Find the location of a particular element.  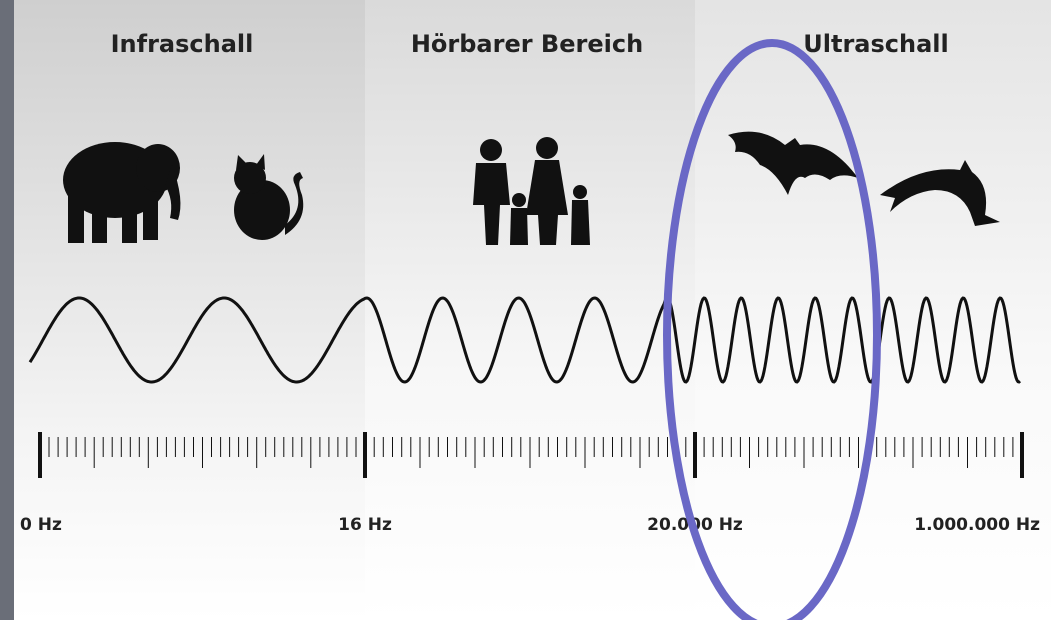

bat is located at coordinates (793, 163).